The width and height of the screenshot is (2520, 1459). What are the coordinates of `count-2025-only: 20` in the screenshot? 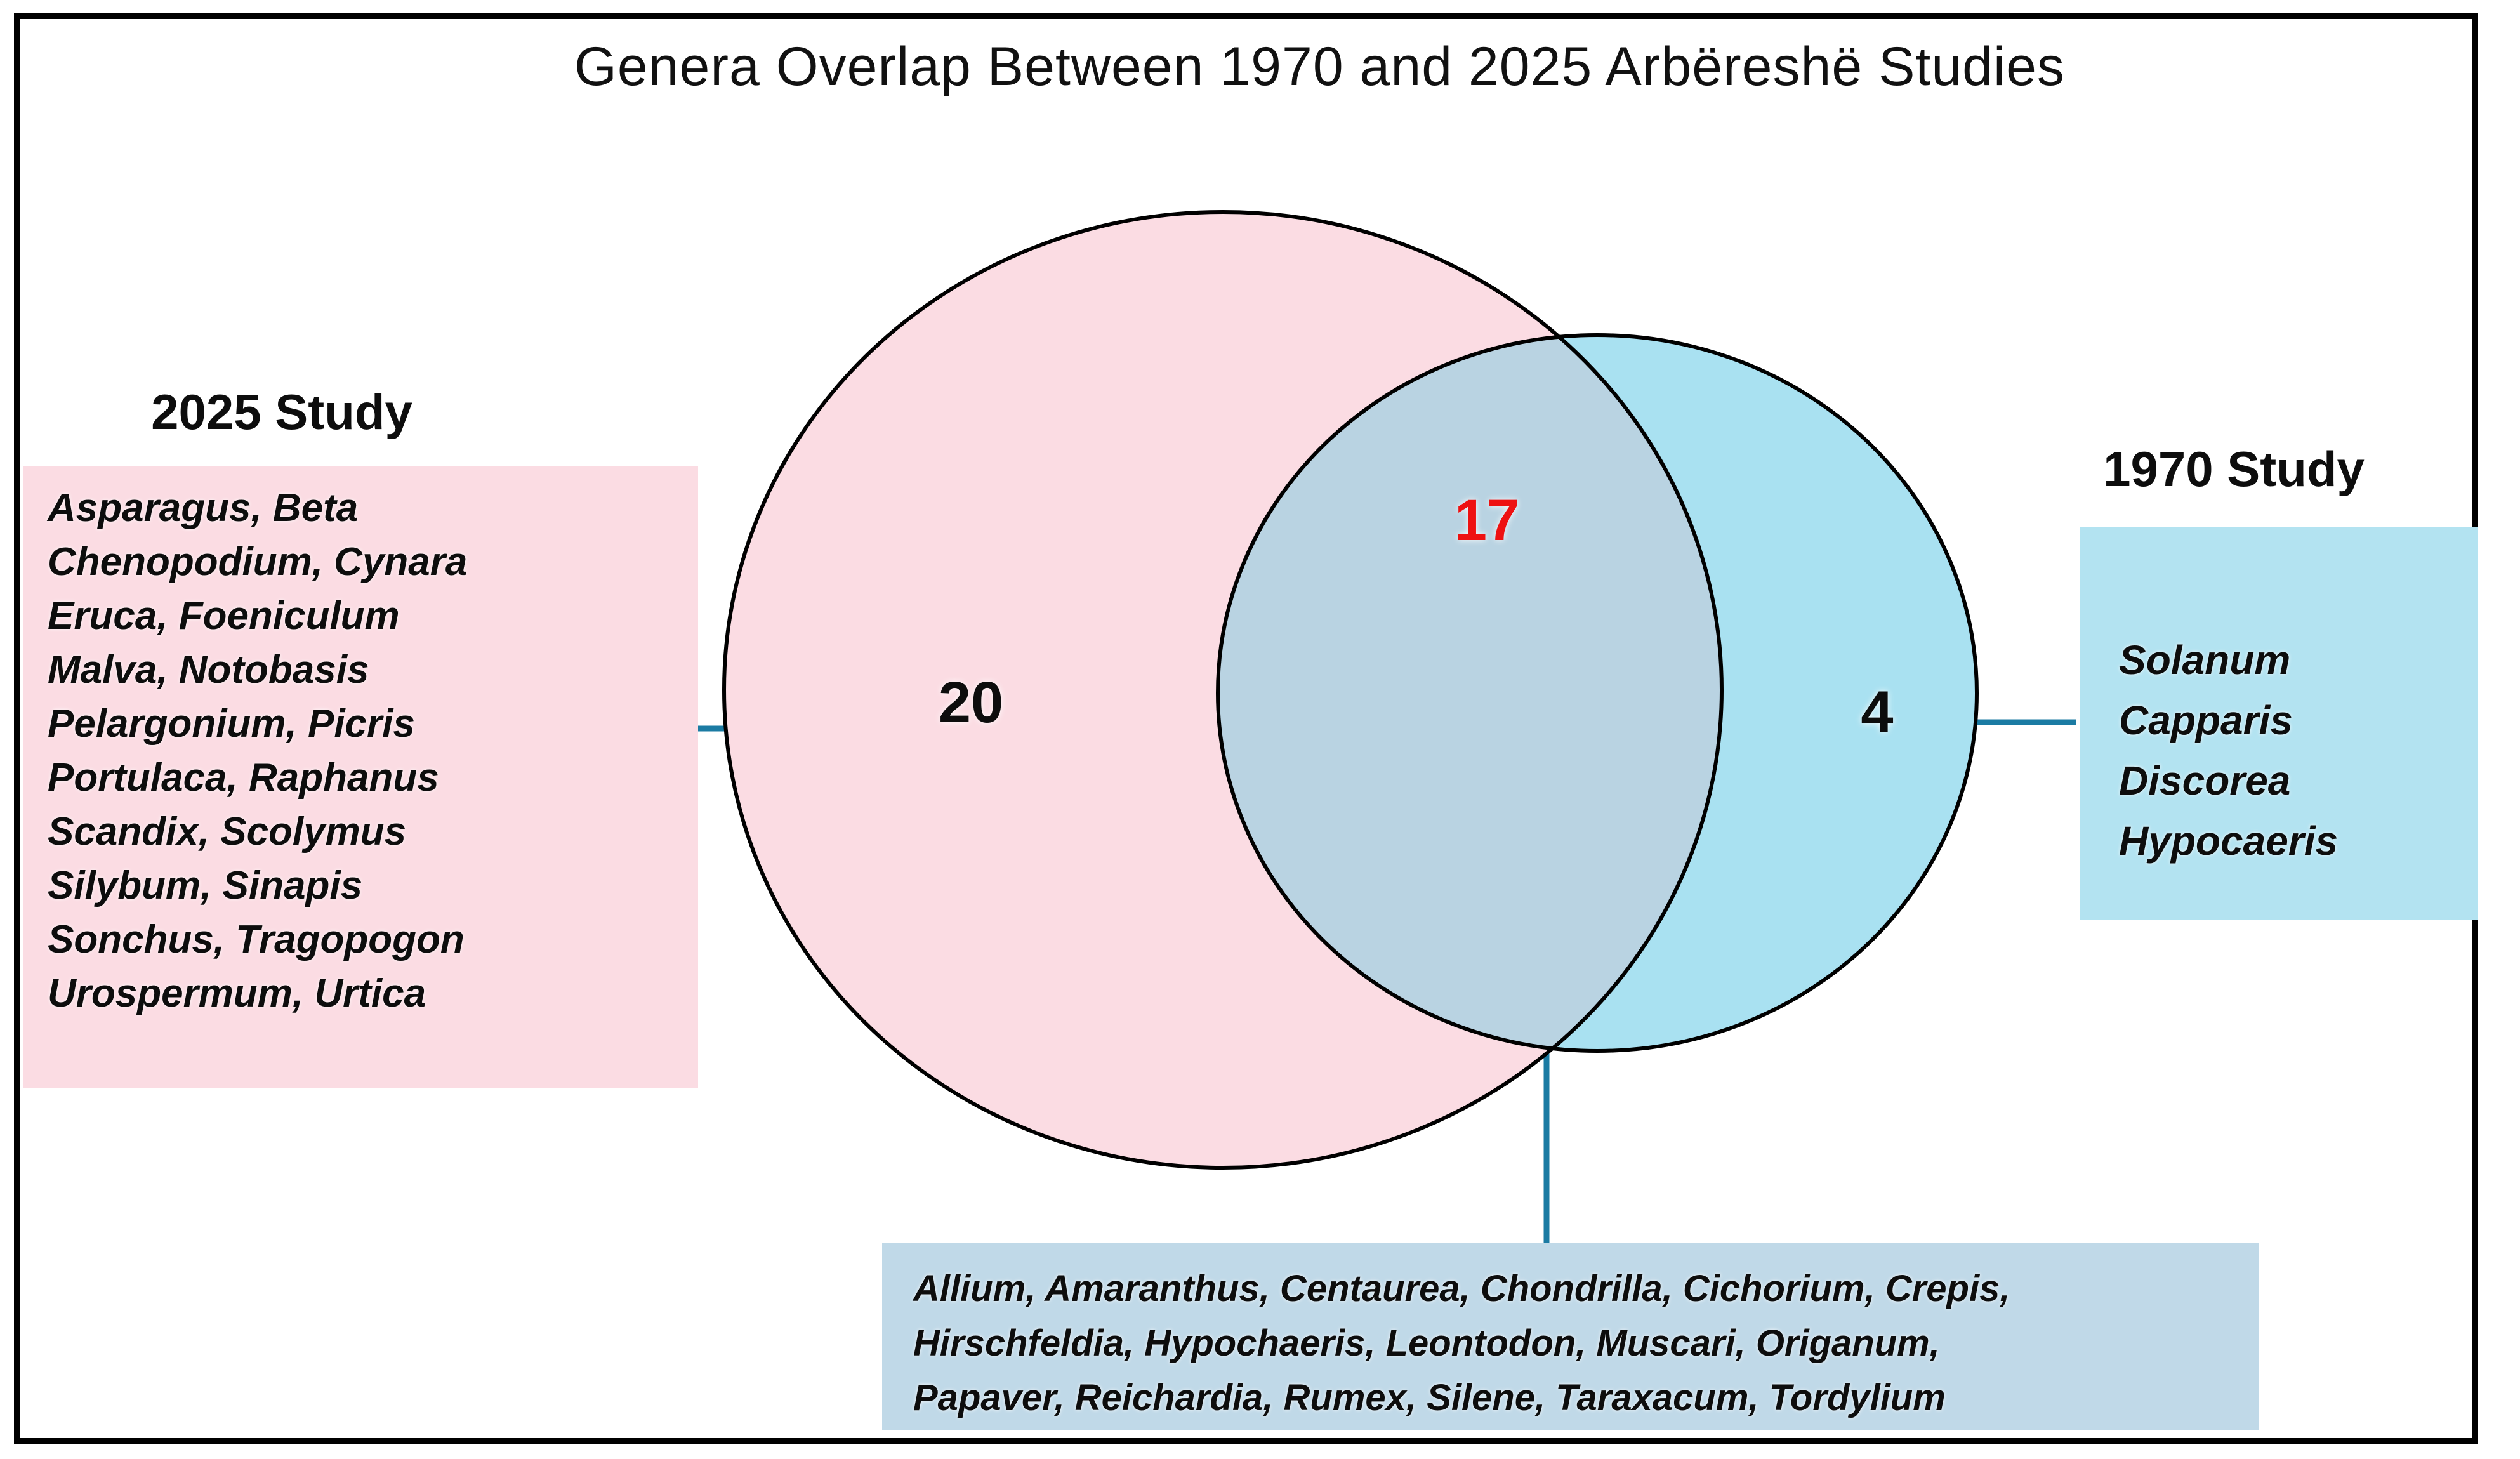 It's located at (971, 702).